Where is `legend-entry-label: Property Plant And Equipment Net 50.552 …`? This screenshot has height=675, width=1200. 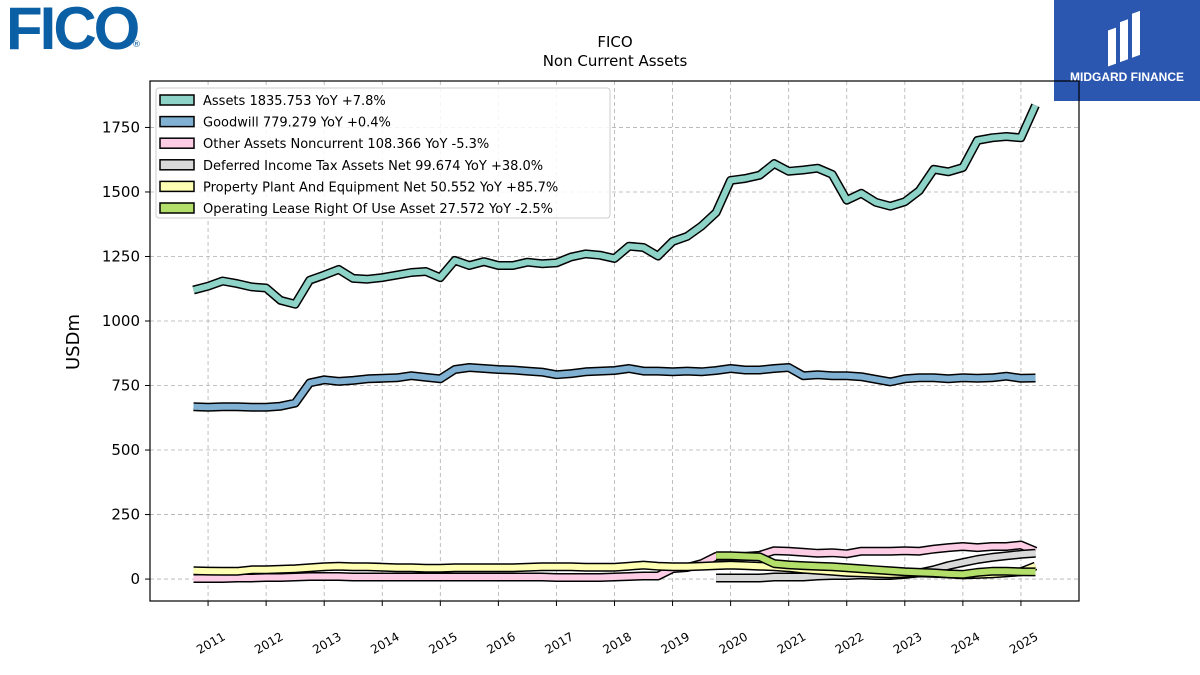
legend-entry-label: Property Plant And Equipment Net 50.552 … is located at coordinates (380, 187).